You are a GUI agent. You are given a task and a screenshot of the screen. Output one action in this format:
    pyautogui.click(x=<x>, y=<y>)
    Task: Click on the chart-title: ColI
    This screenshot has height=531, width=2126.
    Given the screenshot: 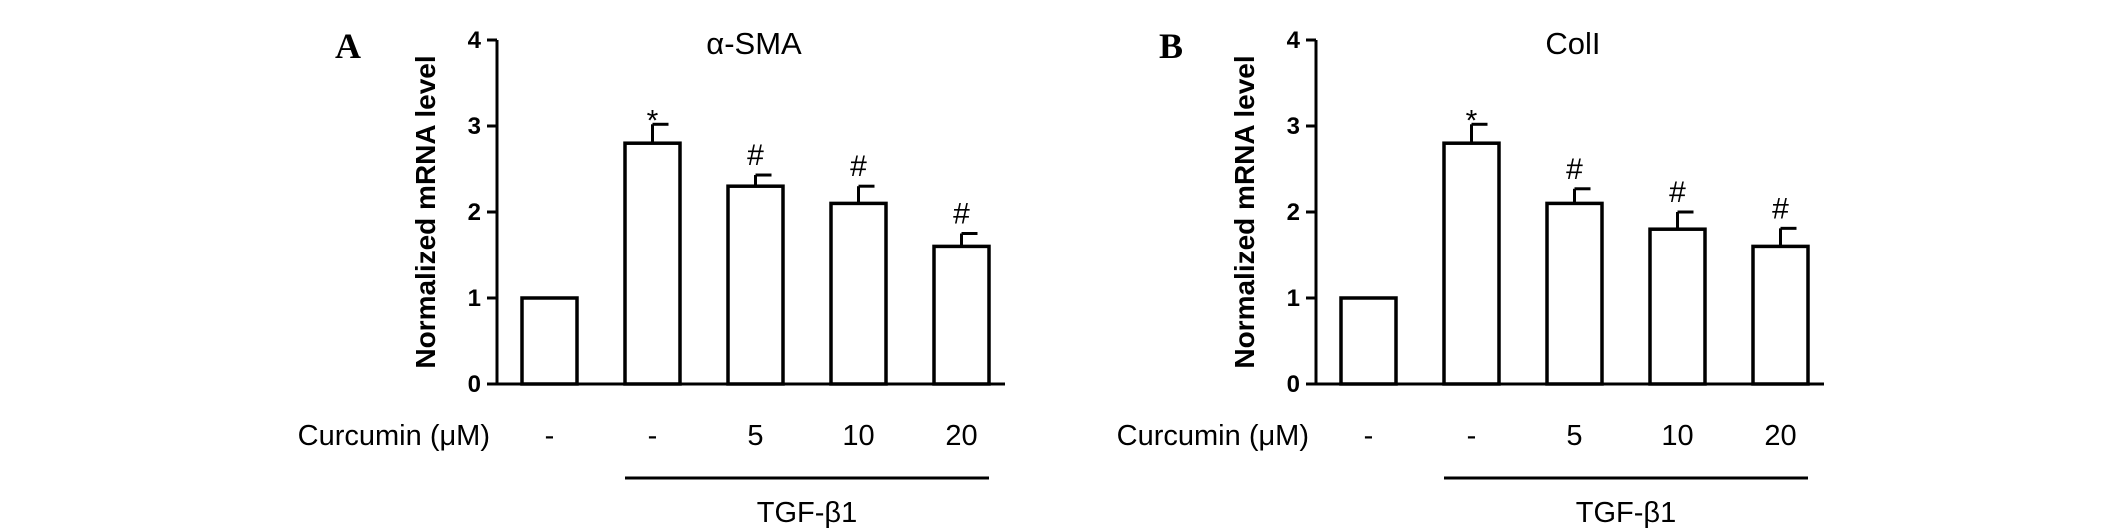 What is the action you would take?
    pyautogui.click(x=1572, y=43)
    